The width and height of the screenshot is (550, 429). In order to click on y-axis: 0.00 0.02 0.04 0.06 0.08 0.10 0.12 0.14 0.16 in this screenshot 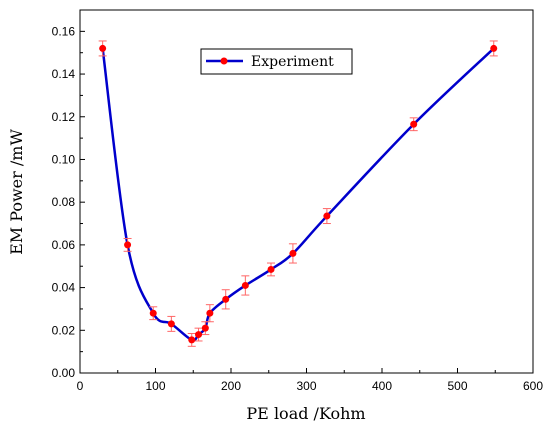, I will do `click(68, 194)`.